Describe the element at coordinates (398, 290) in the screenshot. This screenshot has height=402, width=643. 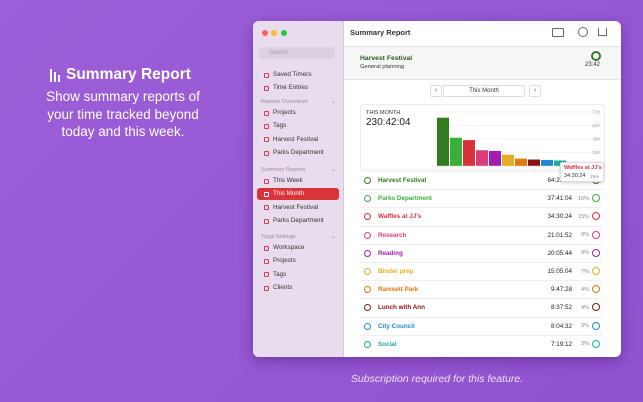
I see `project-name: Ramsett Park` at that location.